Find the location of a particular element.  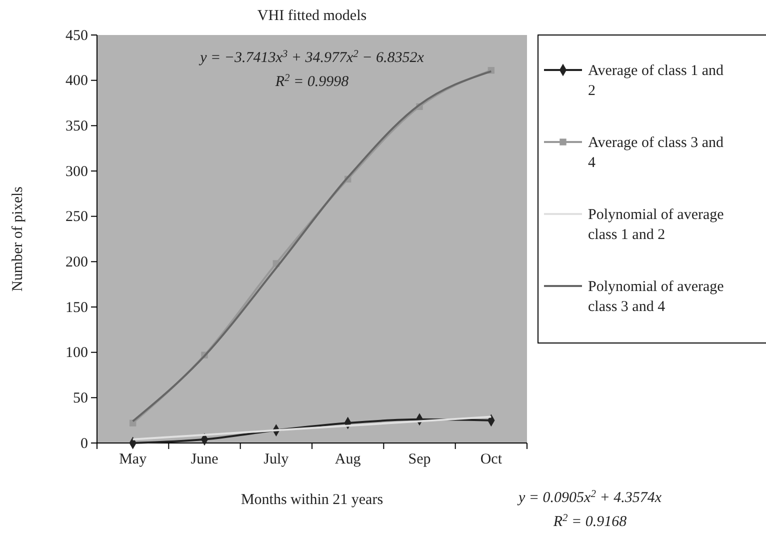

annotation: R$^{2}$ = 0.9998 is located at coordinates (312, 81).